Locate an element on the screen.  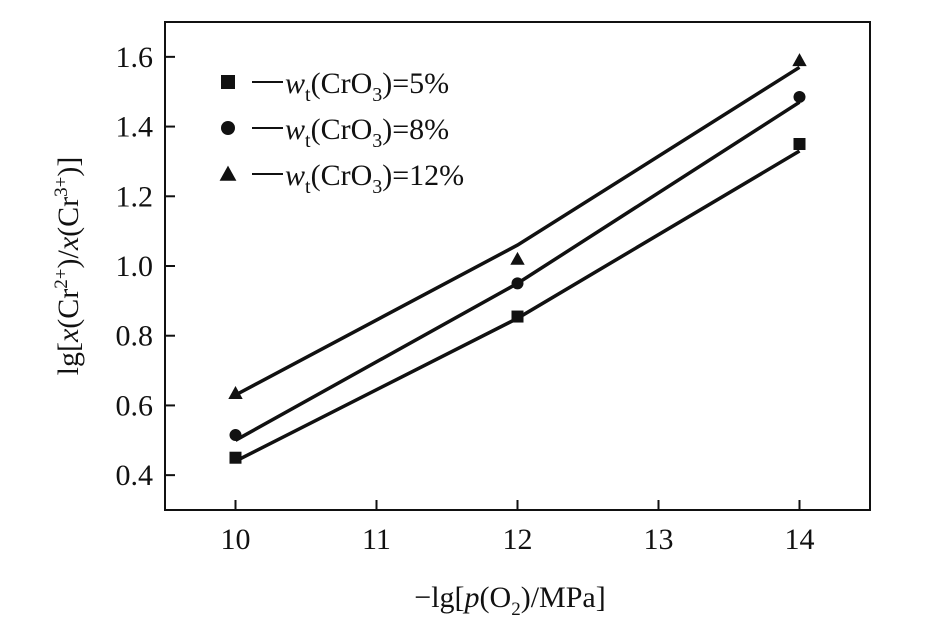
y-tick-label: 1.2 is located at coordinates (135, 196).